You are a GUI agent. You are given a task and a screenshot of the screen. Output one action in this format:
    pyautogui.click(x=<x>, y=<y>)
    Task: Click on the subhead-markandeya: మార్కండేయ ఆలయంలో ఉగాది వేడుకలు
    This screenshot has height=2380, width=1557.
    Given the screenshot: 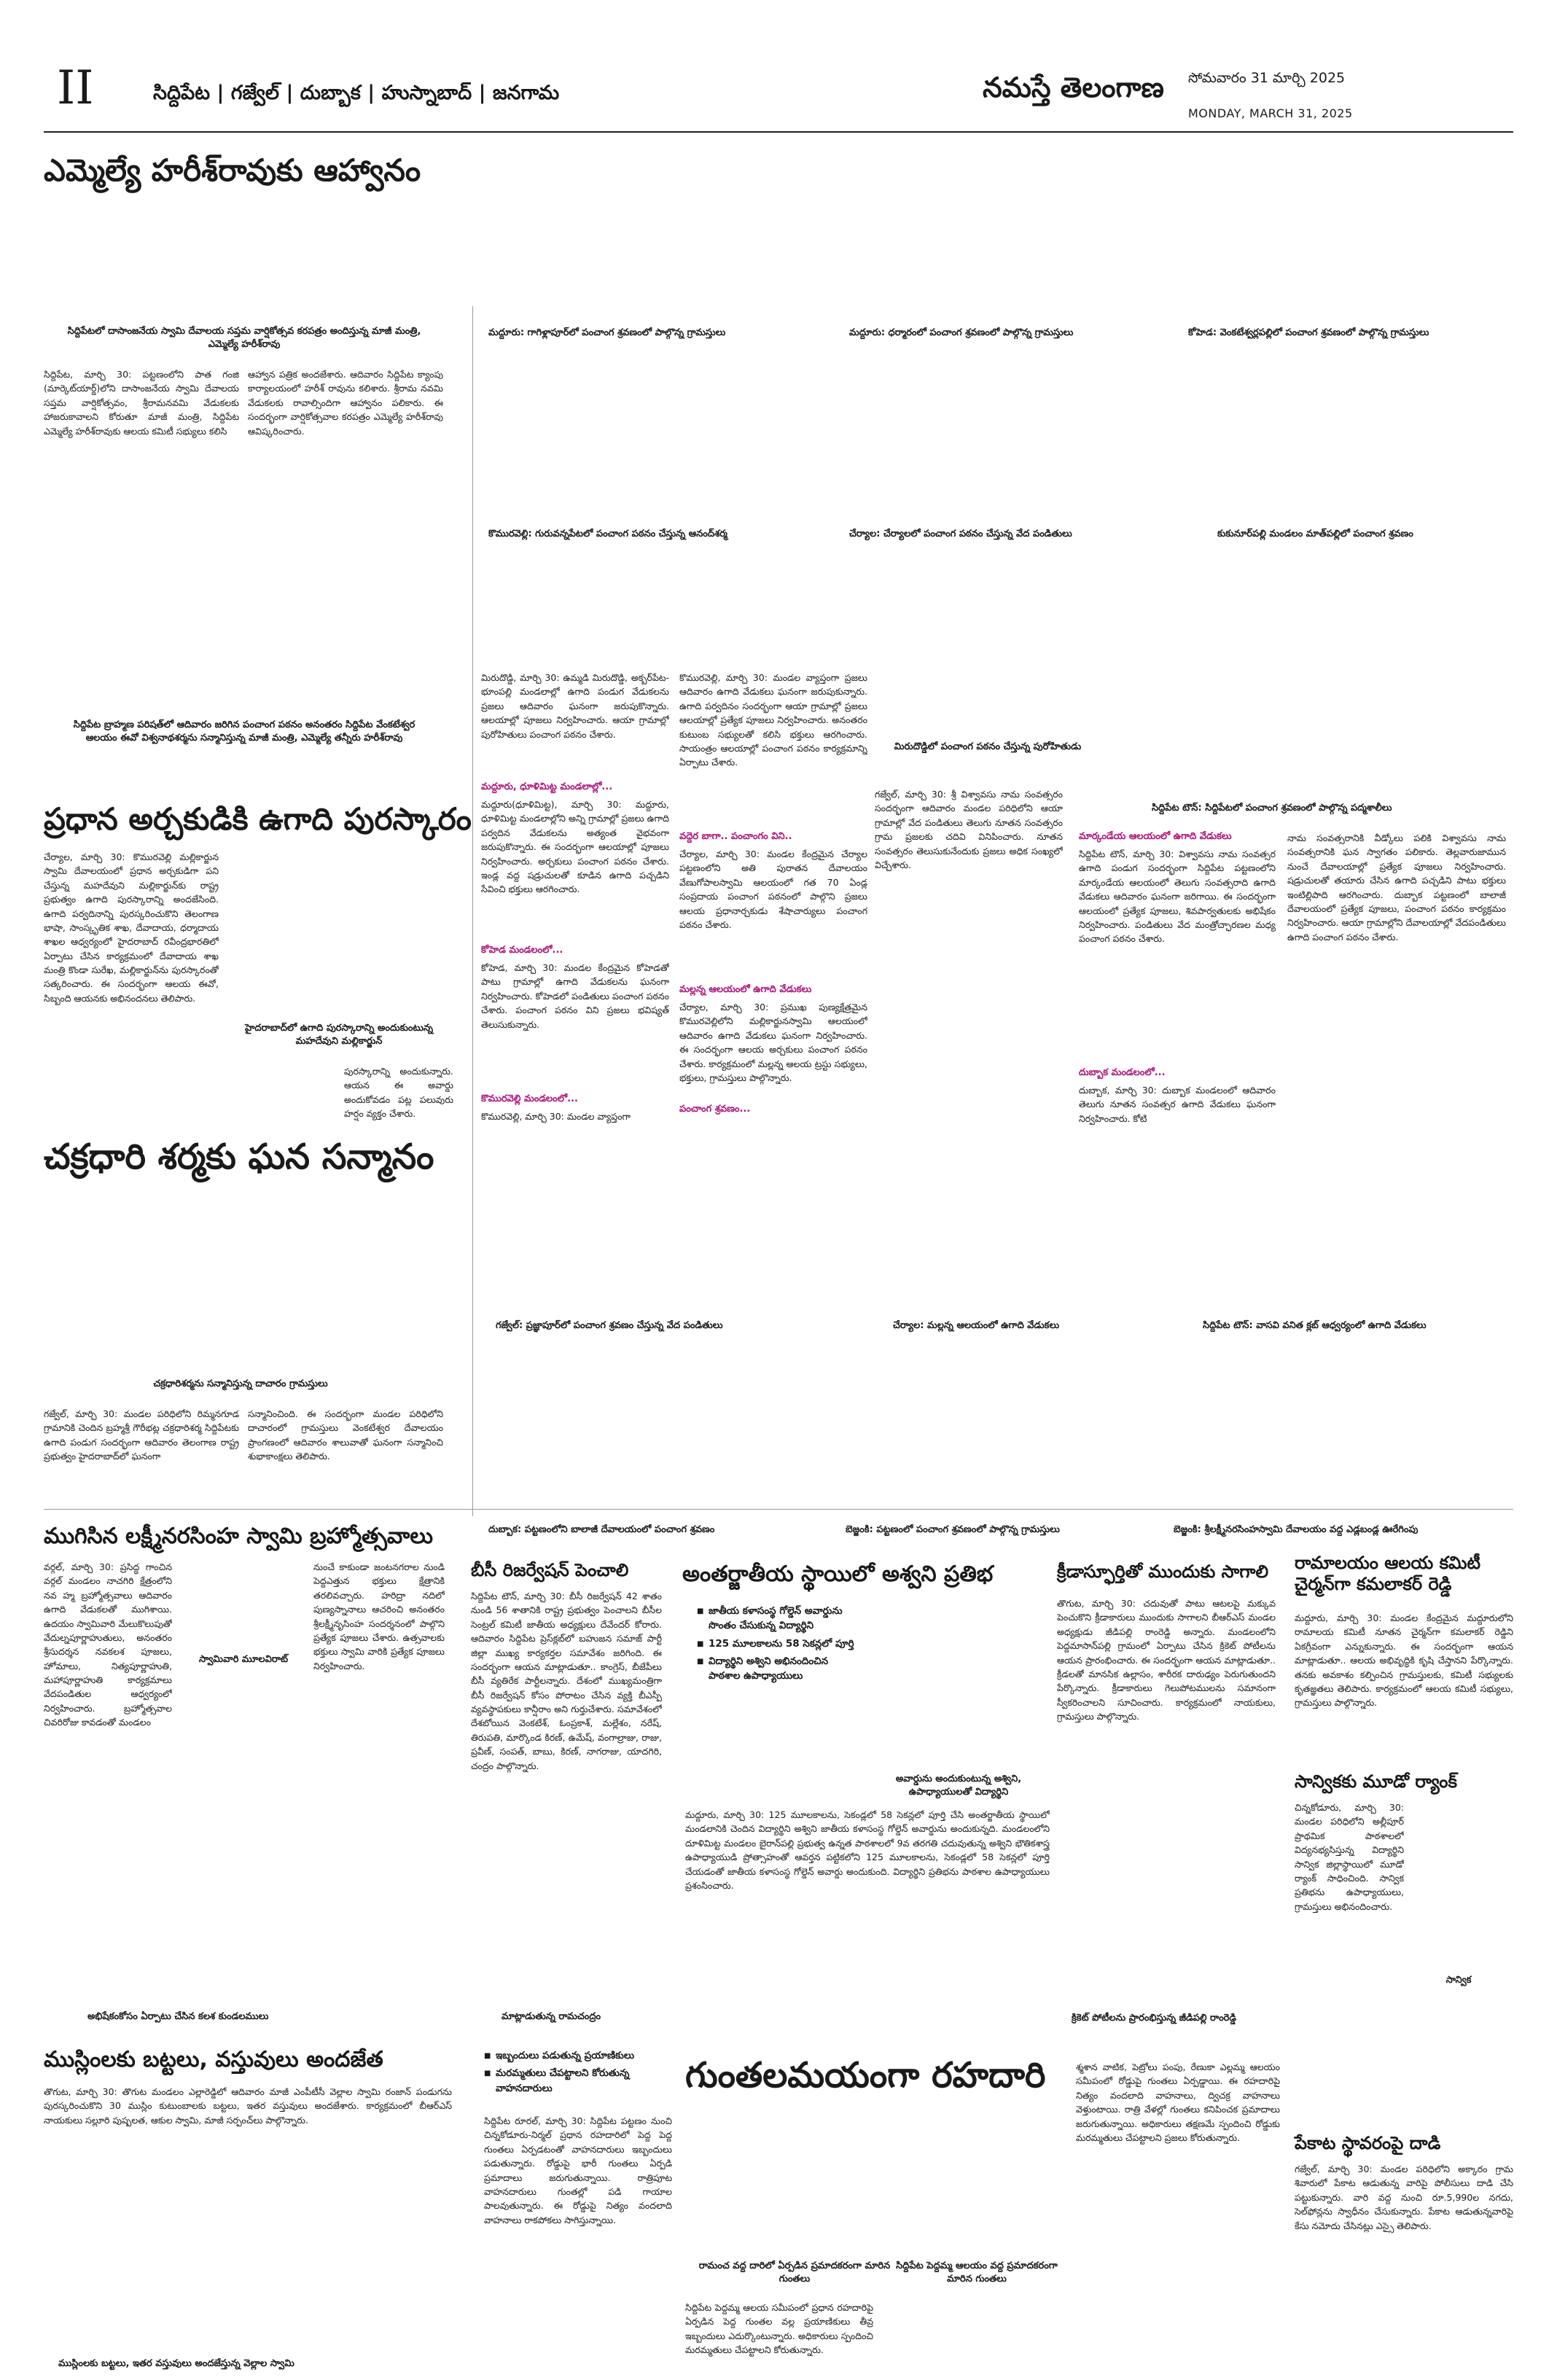 What is the action you would take?
    pyautogui.click(x=1155, y=836)
    